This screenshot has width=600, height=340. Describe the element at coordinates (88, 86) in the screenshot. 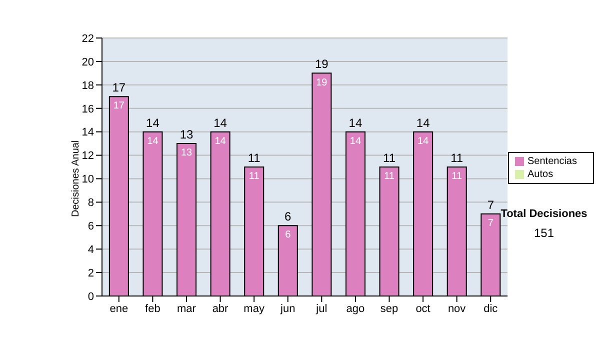

I see `y-tick-label: 18` at that location.